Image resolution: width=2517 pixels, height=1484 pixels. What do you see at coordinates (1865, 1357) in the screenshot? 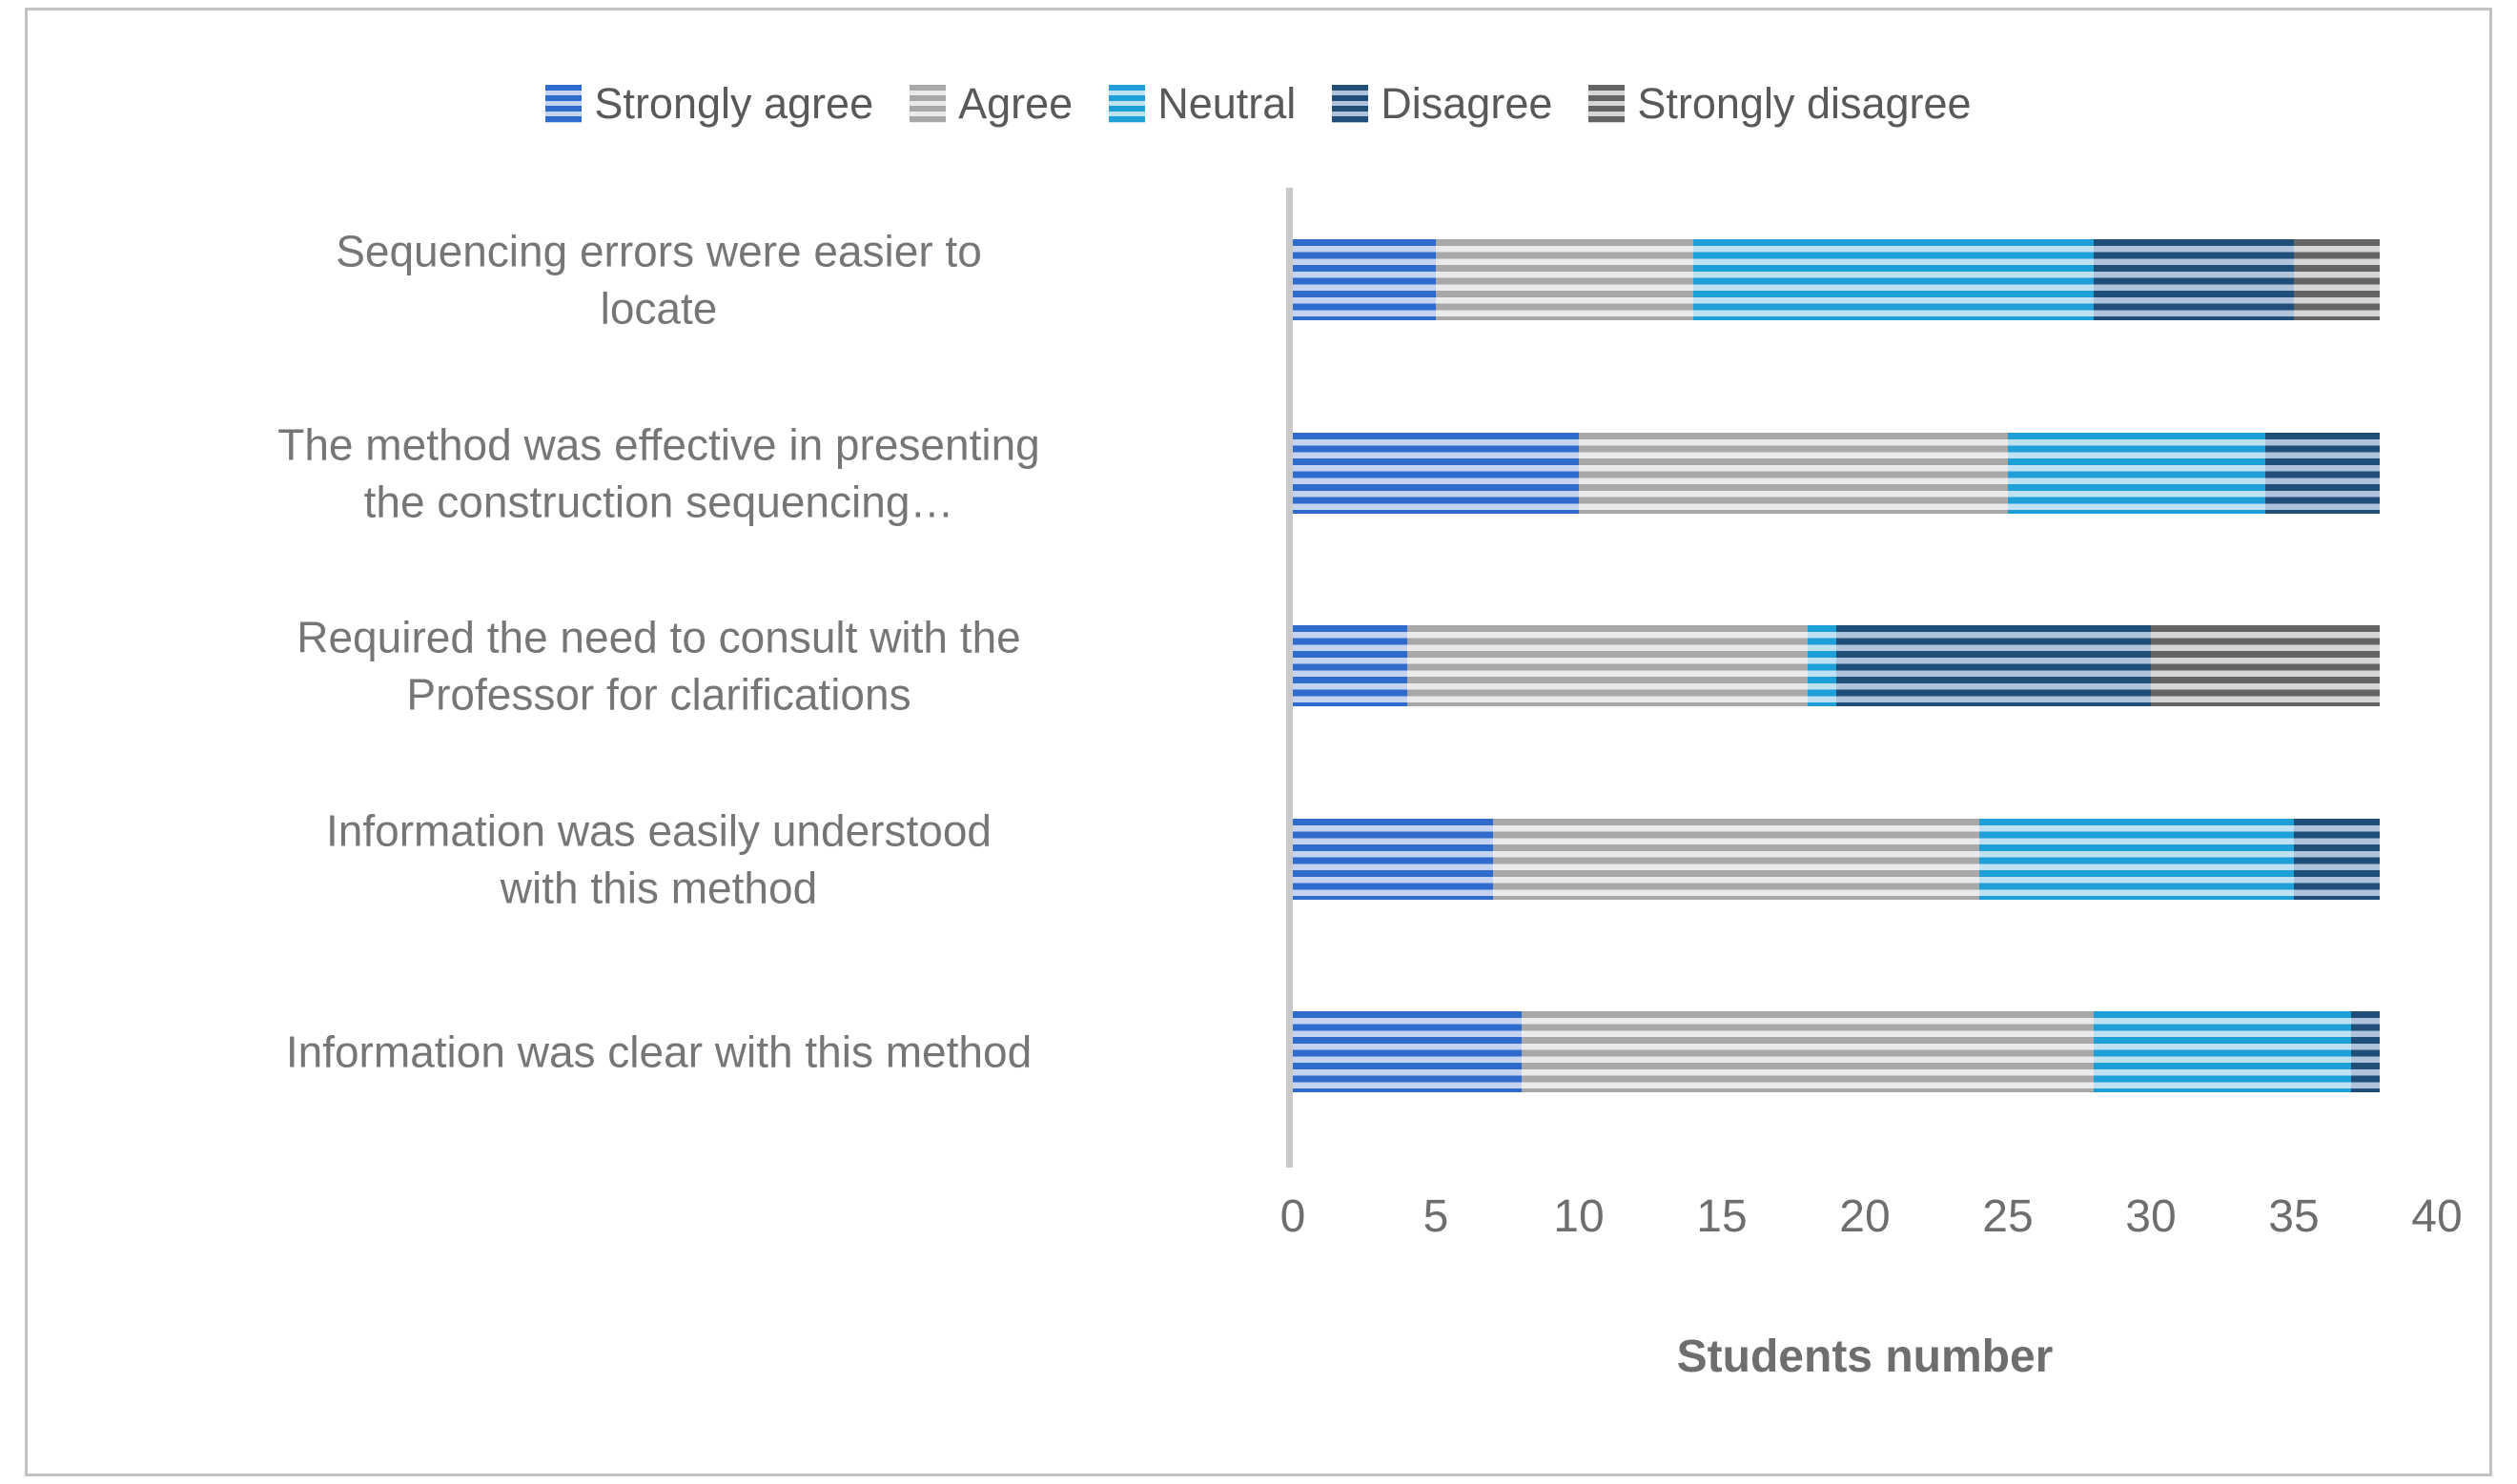
I see `x-axis-title: Students number` at bounding box center [1865, 1357].